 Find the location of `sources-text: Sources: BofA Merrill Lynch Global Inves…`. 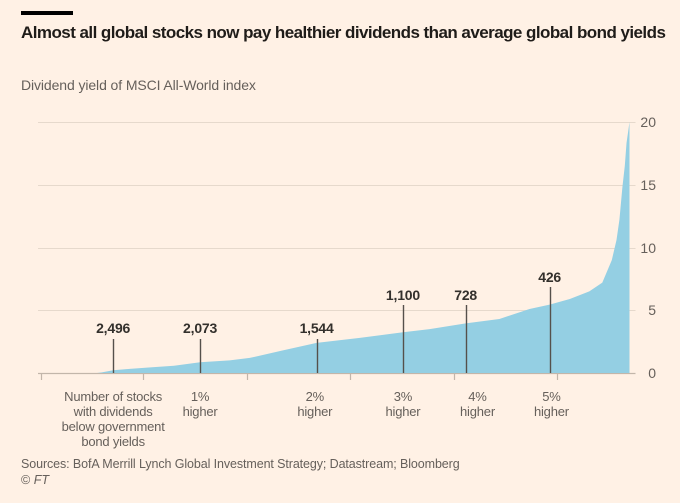

sources-text: Sources: BofA Merrill Lynch Global Inves… is located at coordinates (240, 464).